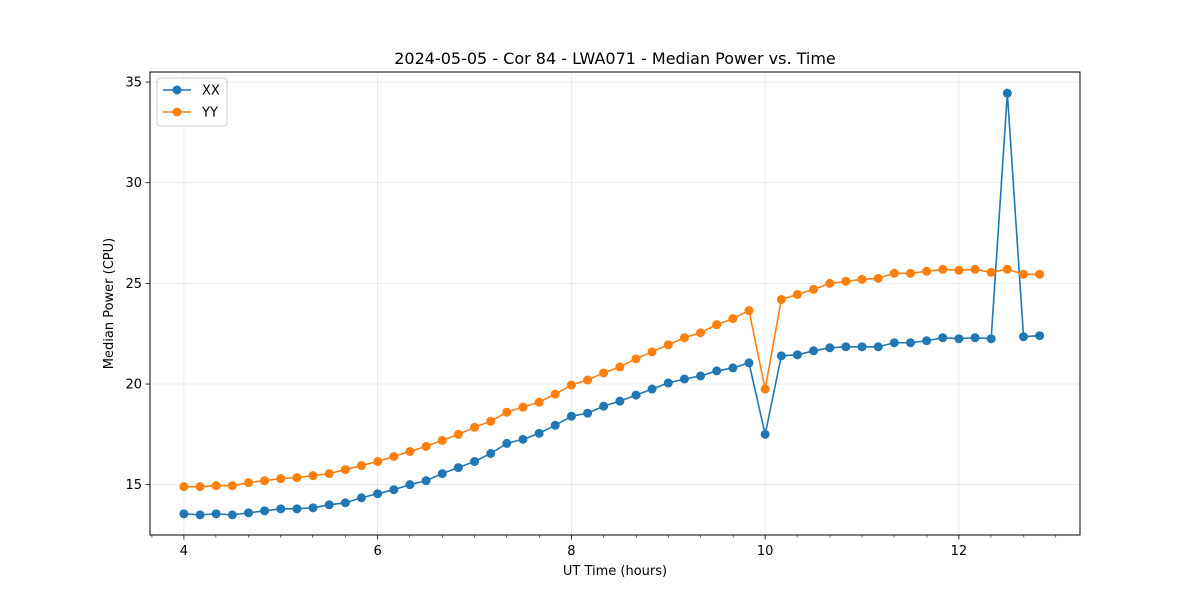  Describe the element at coordinates (133, 83) in the screenshot. I see `y-tick-label: 35` at that location.